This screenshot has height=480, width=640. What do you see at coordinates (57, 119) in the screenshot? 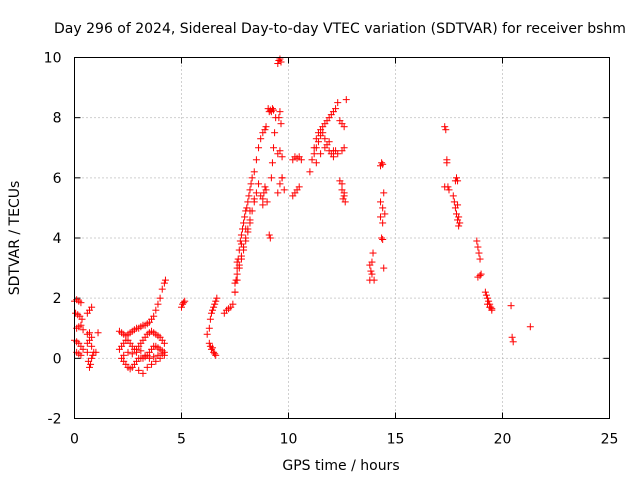
I see `y-tick-label: 8` at bounding box center [57, 119].